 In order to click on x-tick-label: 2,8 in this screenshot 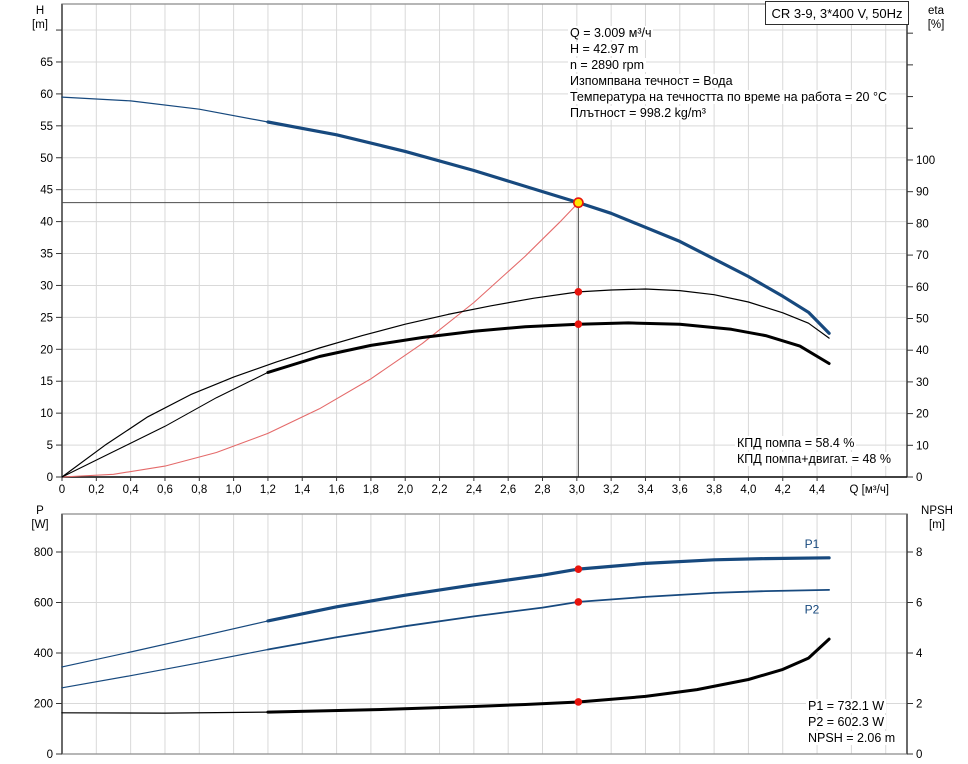, I will do `click(543, 490)`.